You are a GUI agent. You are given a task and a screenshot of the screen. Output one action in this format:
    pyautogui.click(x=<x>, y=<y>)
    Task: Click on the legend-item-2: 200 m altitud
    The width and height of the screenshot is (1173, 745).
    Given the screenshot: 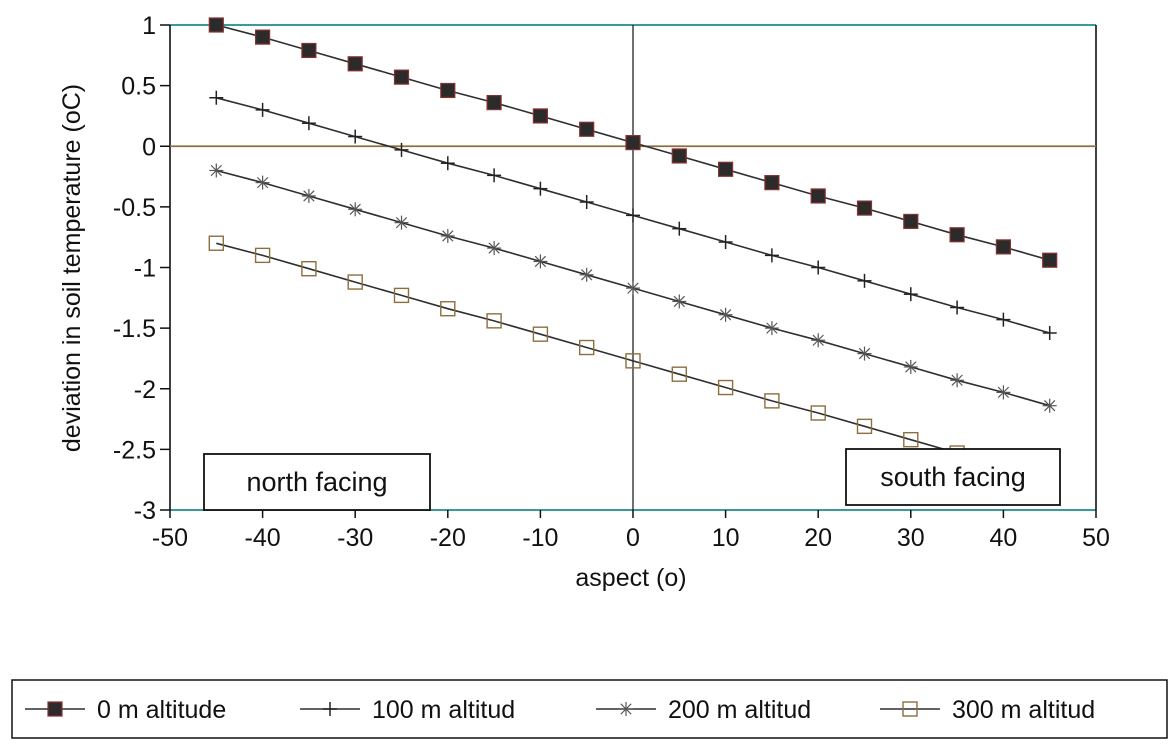 What is the action you would take?
    pyautogui.click(x=703, y=710)
    